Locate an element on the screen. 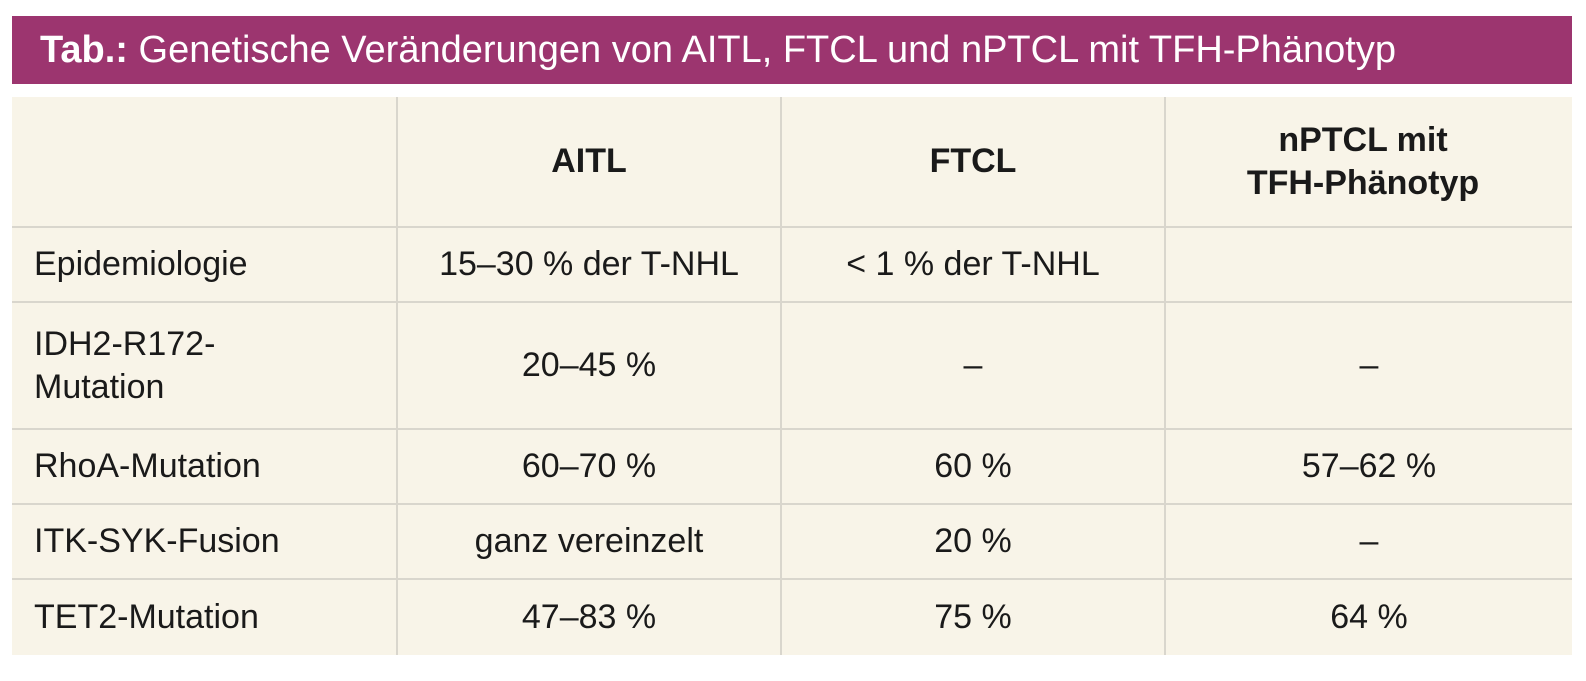  cell-ftcl: < 1 % der T-NHL is located at coordinates (972, 264).